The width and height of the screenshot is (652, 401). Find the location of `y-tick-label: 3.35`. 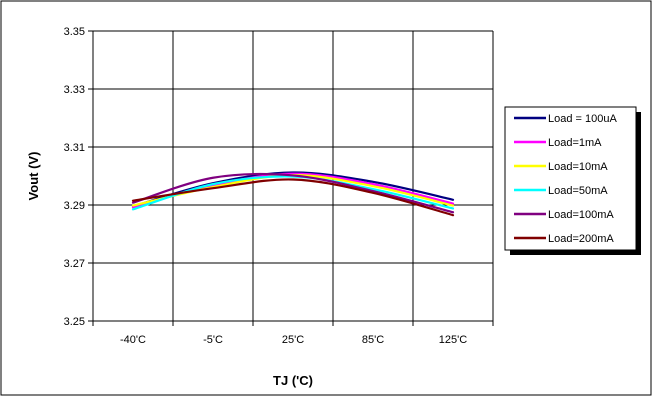

y-tick-label: 3.35 is located at coordinates (74, 32).